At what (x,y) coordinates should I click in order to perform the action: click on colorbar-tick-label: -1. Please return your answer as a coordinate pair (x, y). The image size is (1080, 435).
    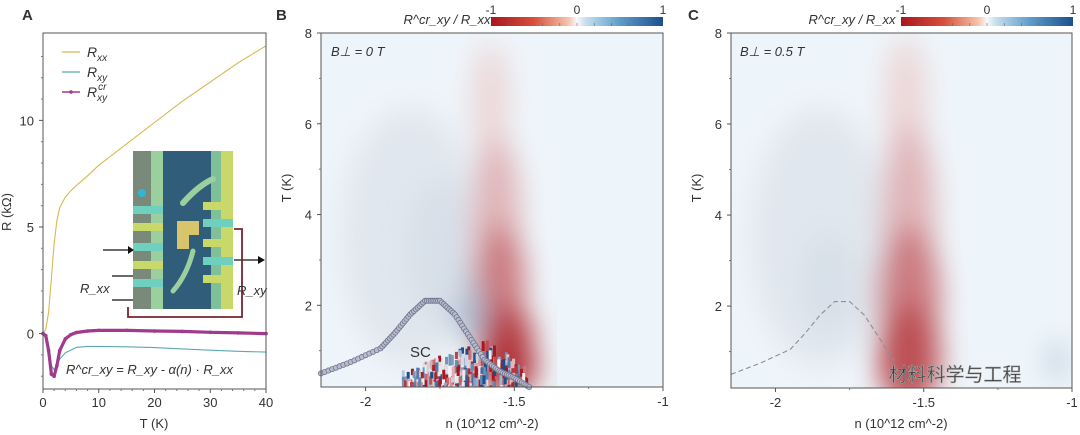
    Looking at the image, I should click on (901, 10).